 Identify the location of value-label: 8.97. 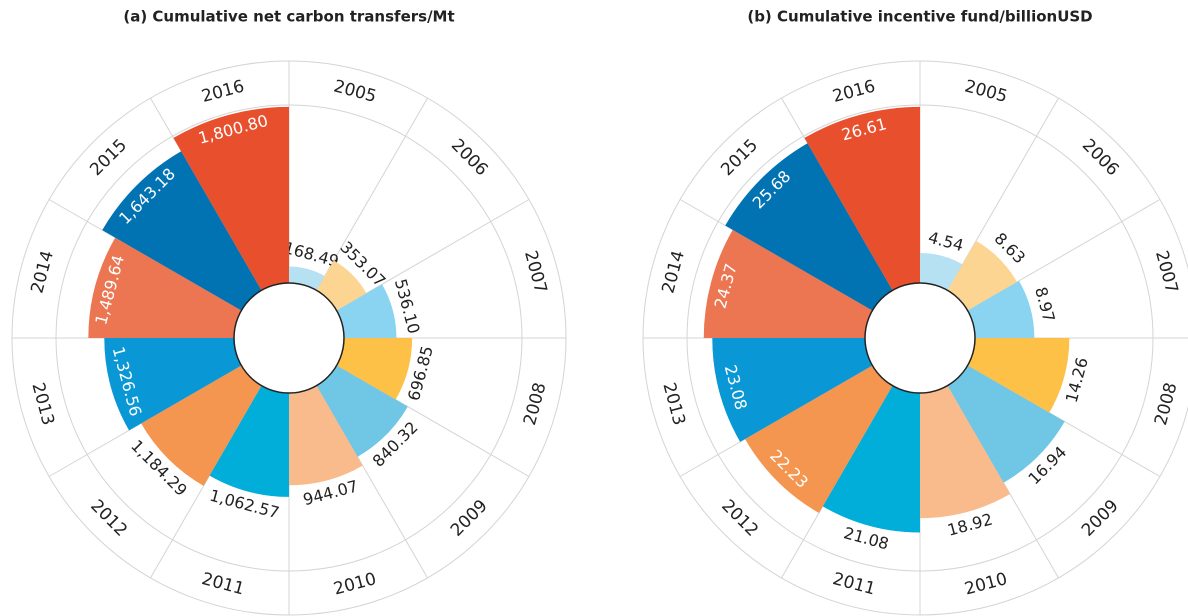
(1045, 304).